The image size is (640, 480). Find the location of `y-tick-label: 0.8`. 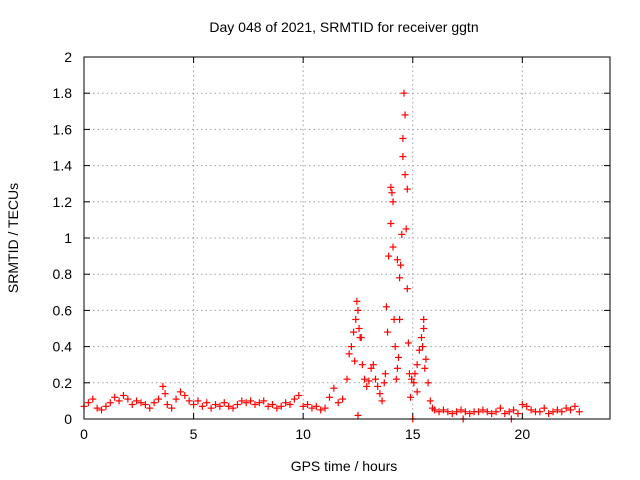

y-tick-label: 0.8 is located at coordinates (63, 274).